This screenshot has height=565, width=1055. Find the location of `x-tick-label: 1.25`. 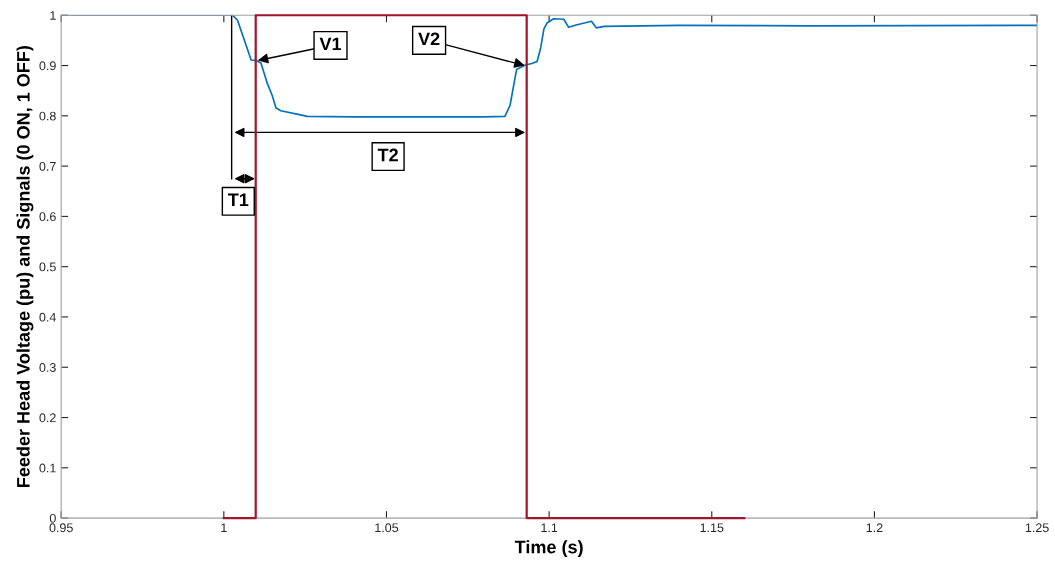

x-tick-label: 1.25 is located at coordinates (1037, 528).